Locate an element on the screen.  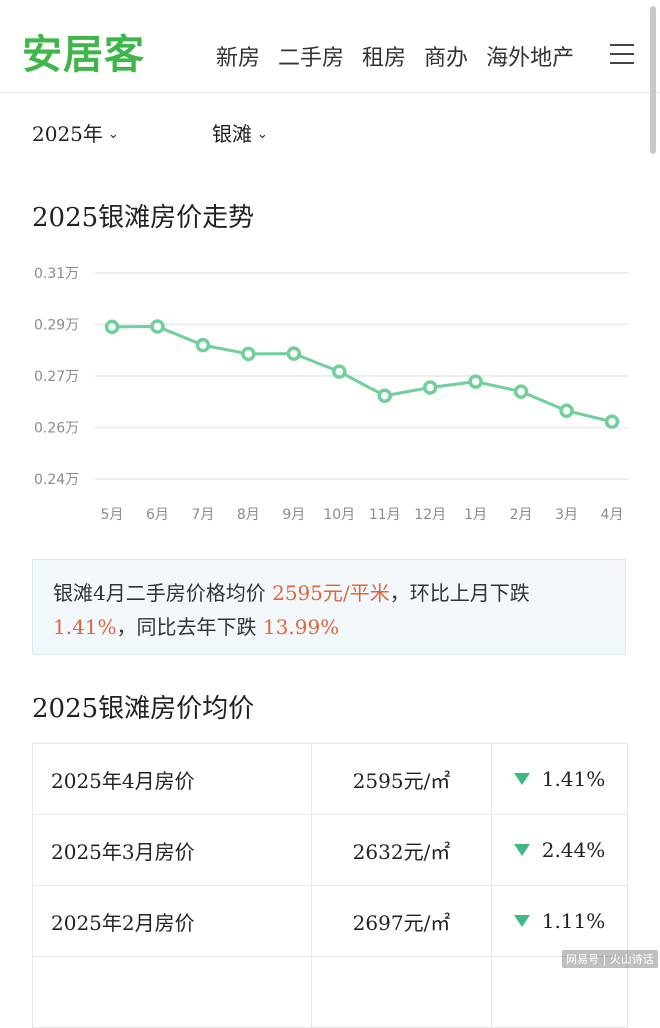
row-label: 2025年3月房价 is located at coordinates (172, 850).